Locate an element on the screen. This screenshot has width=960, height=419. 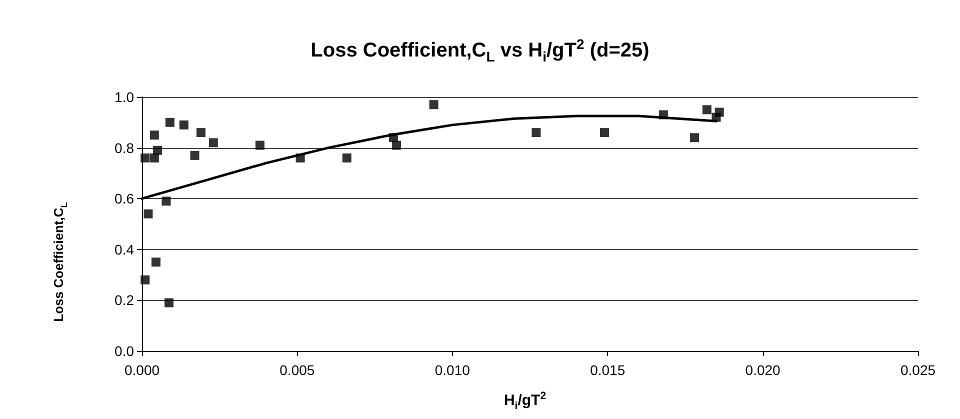
x-tick-label: 0.015 is located at coordinates (608, 370).